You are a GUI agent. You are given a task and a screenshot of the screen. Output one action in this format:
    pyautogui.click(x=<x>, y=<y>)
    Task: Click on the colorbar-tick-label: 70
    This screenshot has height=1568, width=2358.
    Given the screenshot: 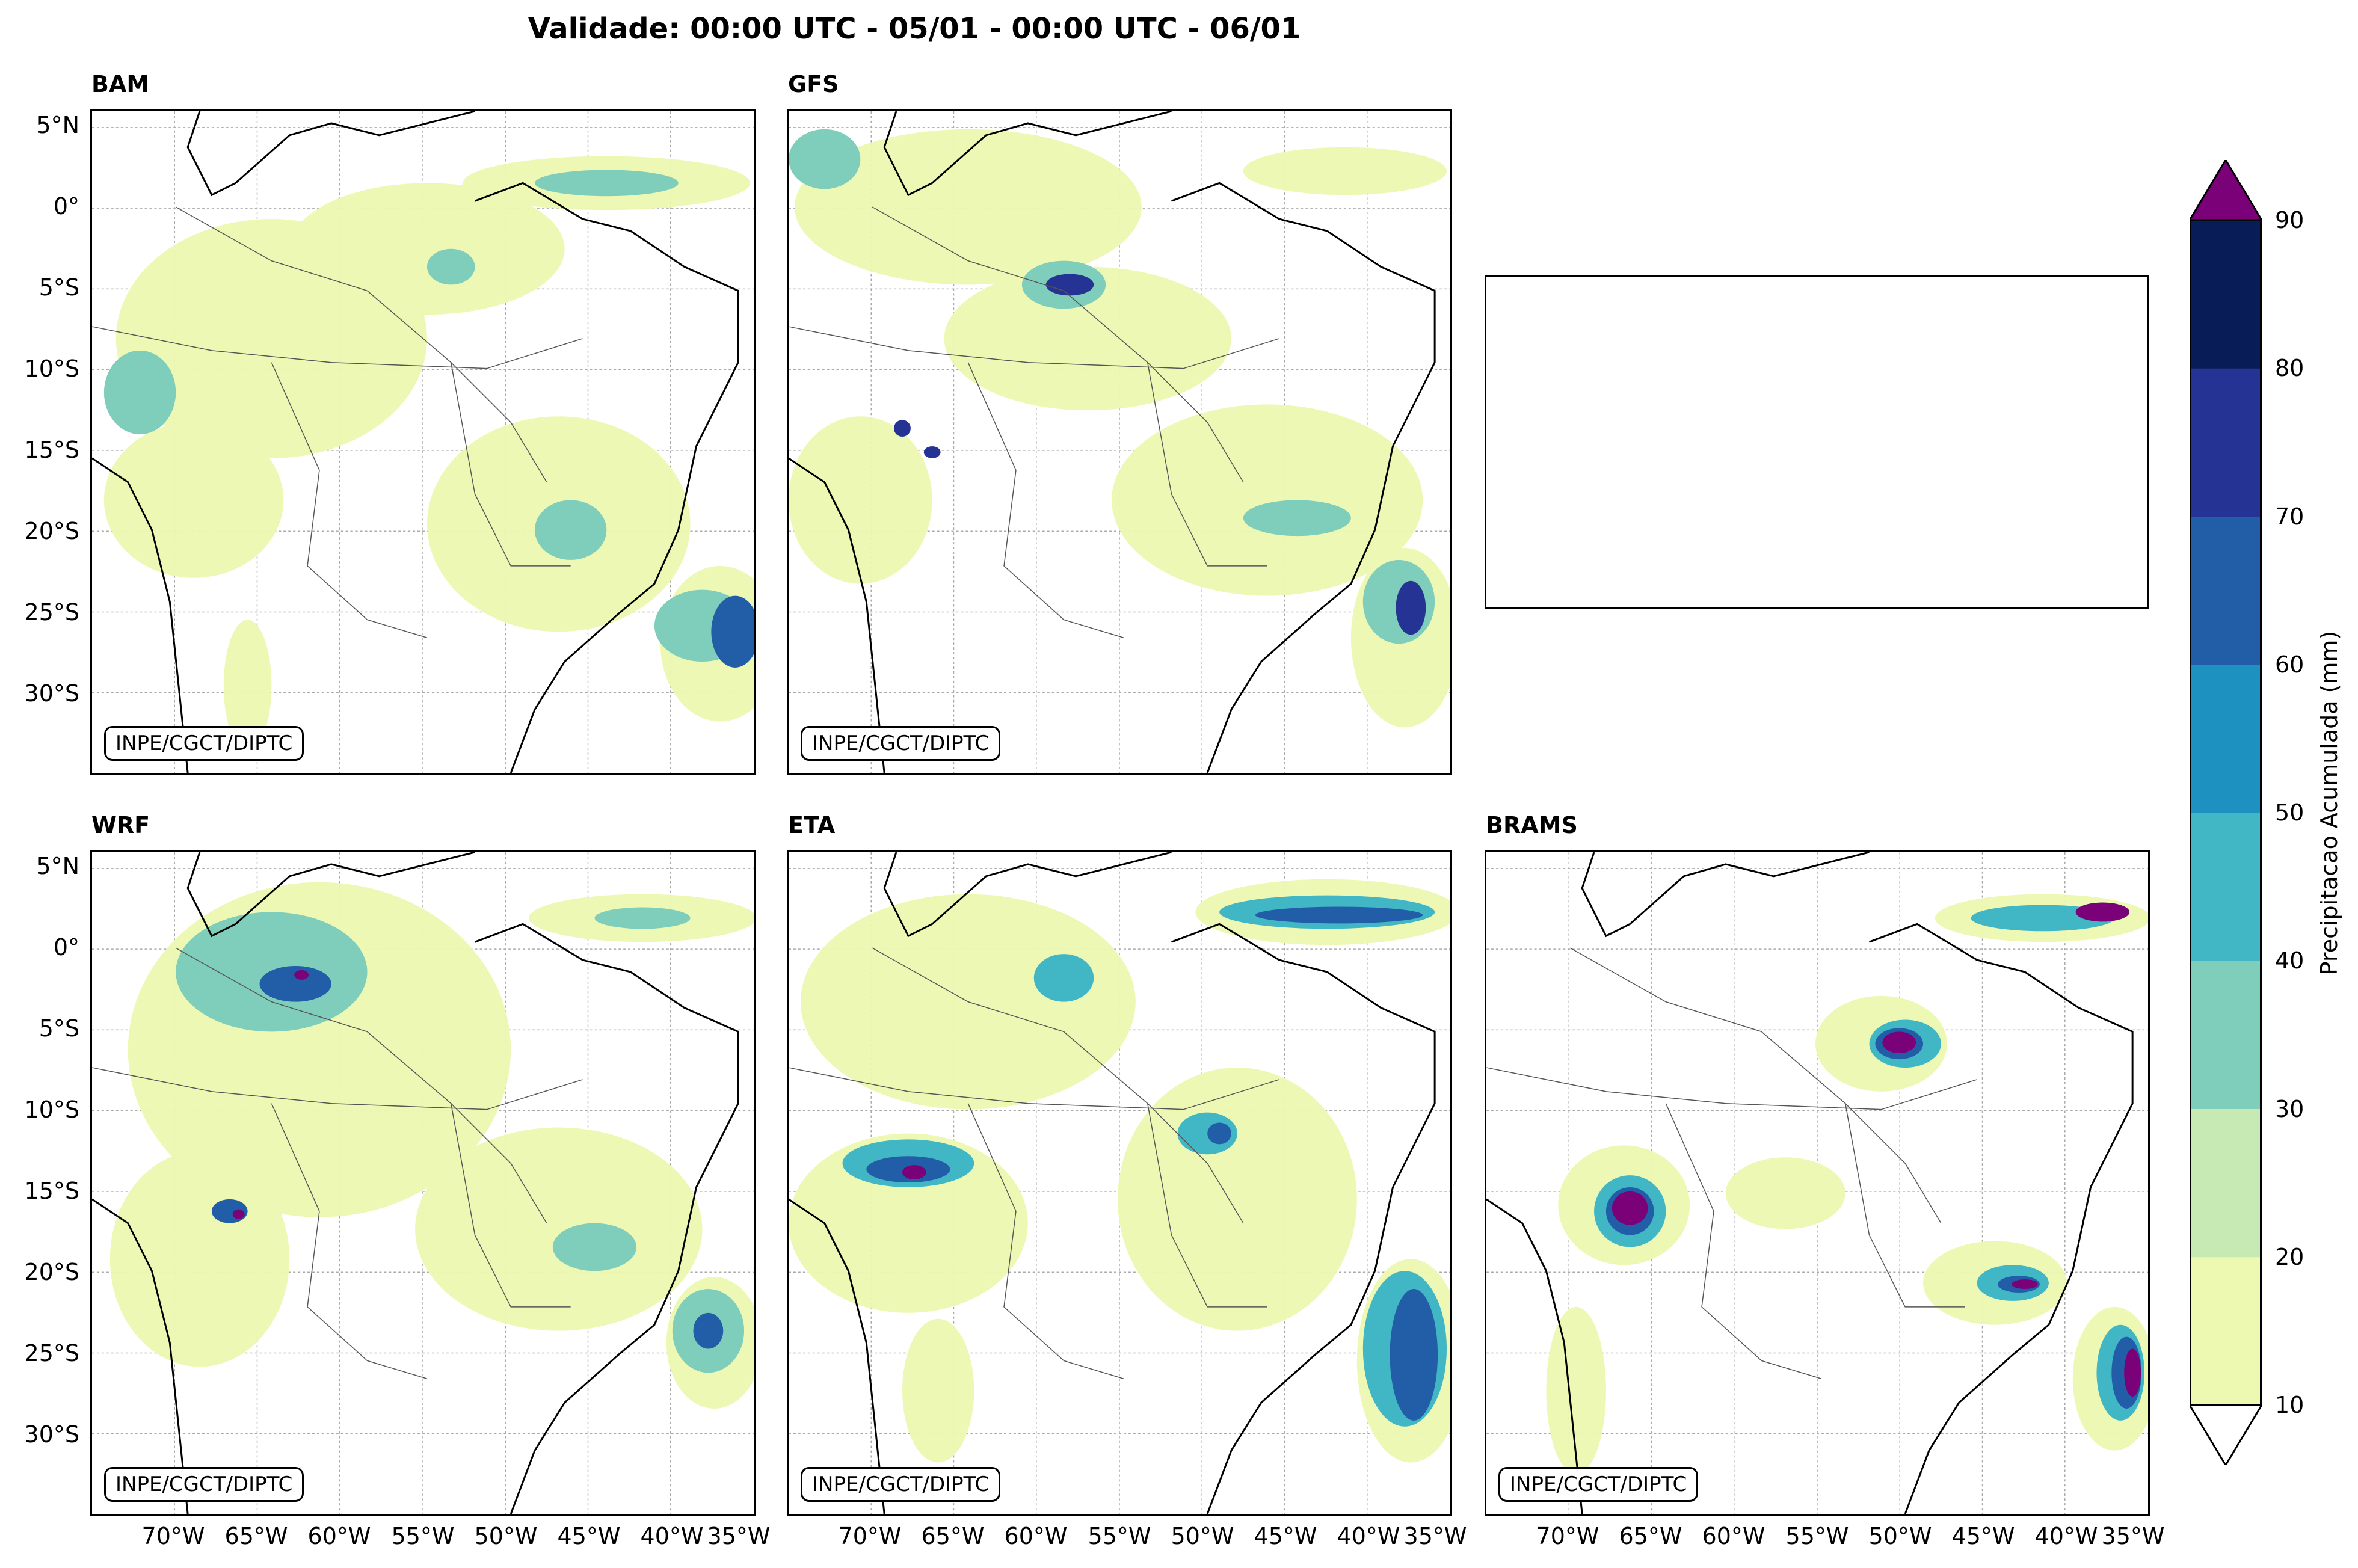 What is the action you would take?
    pyautogui.click(x=2289, y=516)
    